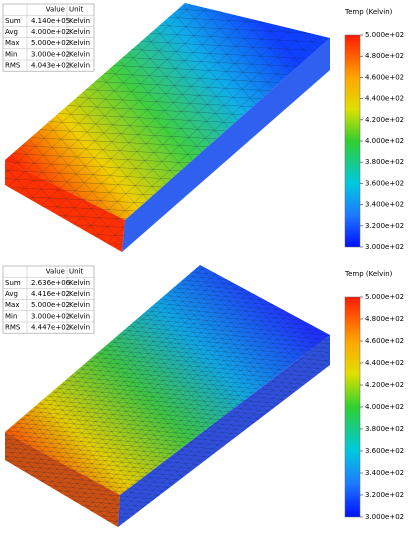 This screenshot has height=534, width=420. I want to click on table-cell: 2.636e+06, so click(51, 283).